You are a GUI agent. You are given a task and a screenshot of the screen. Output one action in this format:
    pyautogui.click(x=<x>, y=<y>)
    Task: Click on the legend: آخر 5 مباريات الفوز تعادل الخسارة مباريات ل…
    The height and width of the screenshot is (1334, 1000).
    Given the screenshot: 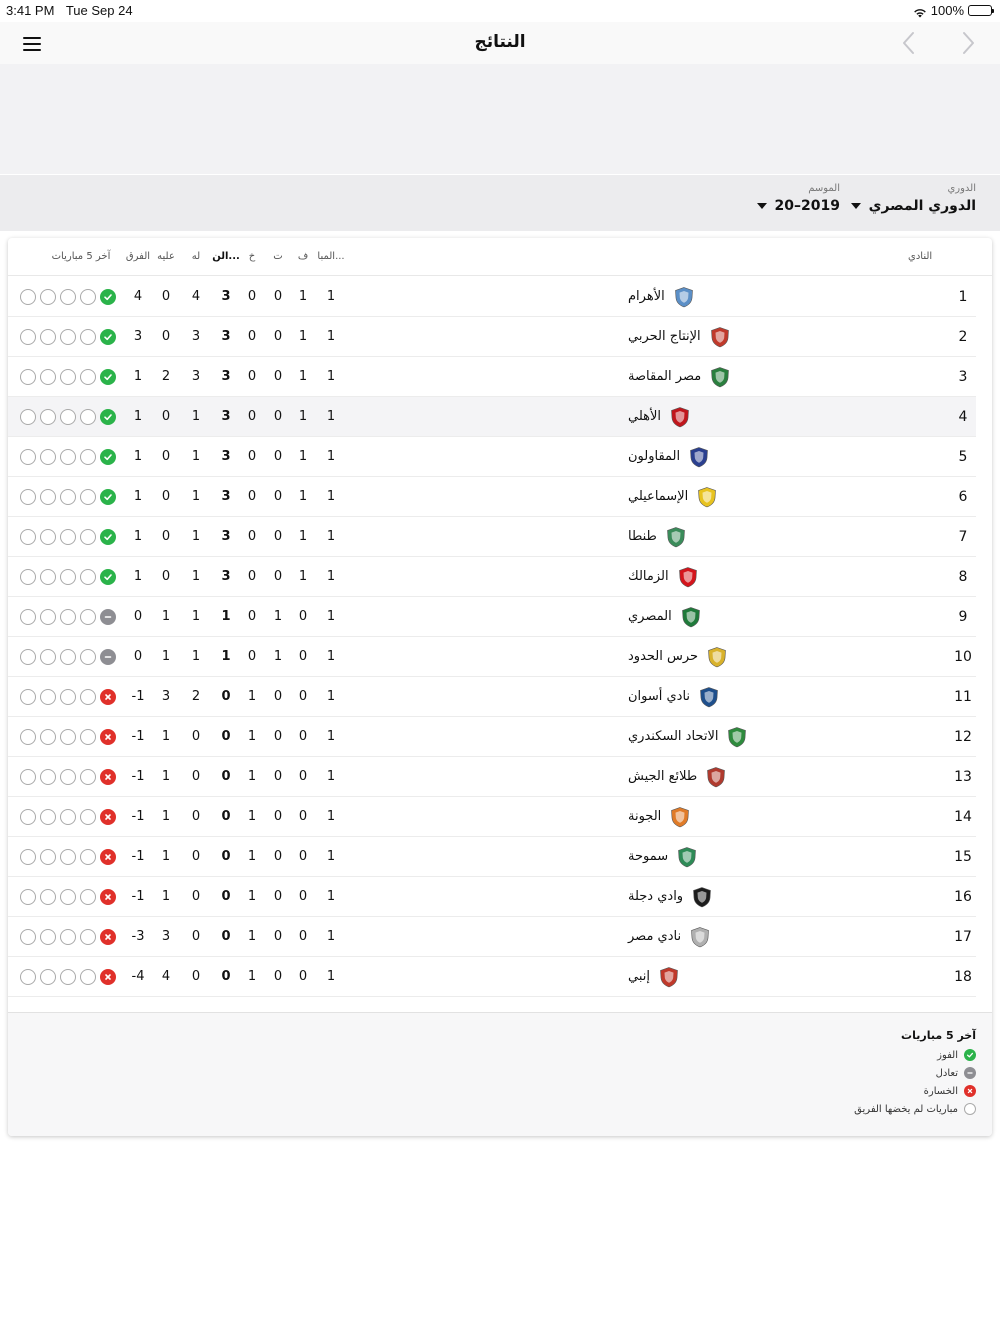 What is the action you would take?
    pyautogui.click(x=500, y=1074)
    